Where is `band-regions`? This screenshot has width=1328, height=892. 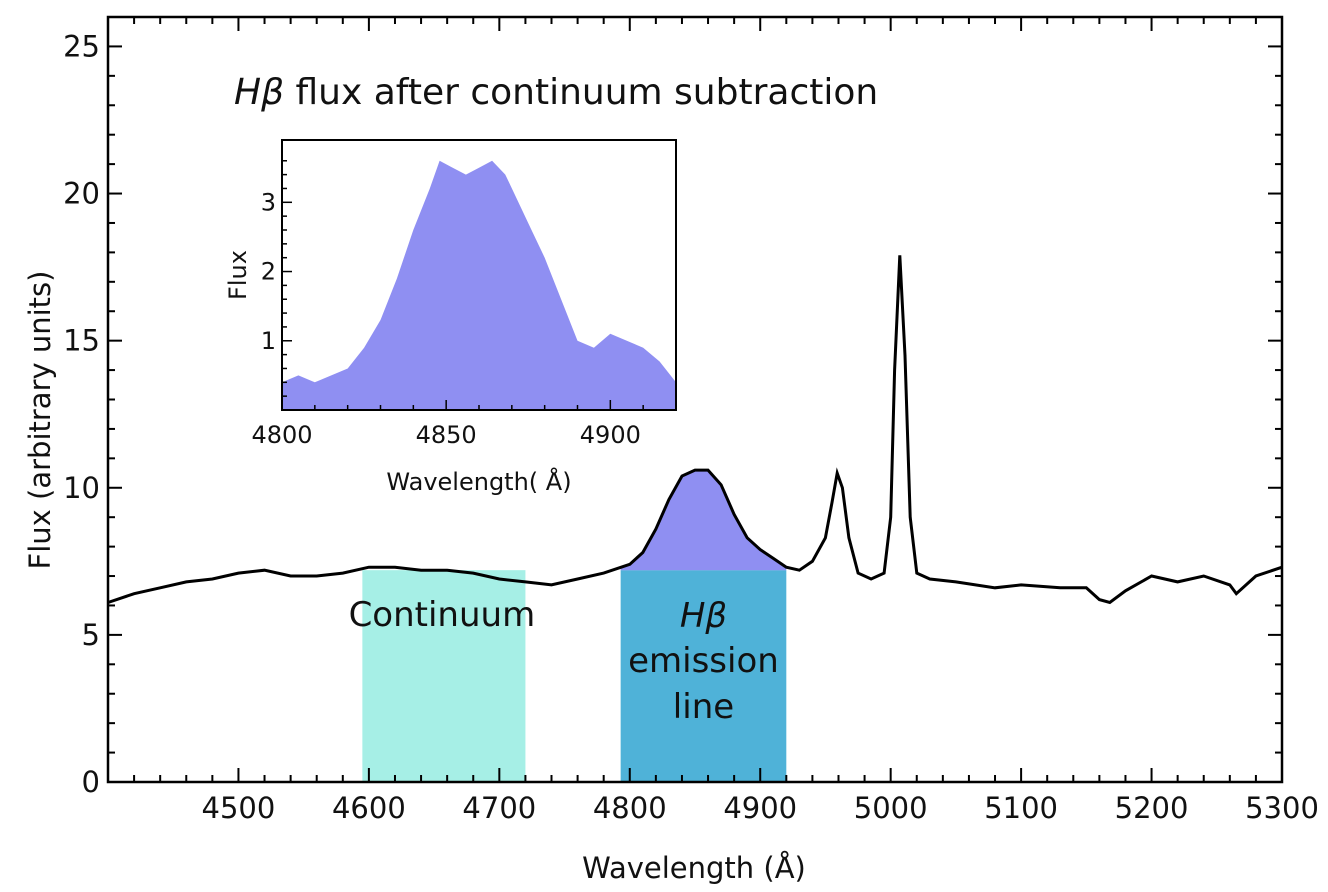
band-regions is located at coordinates (574, 676).